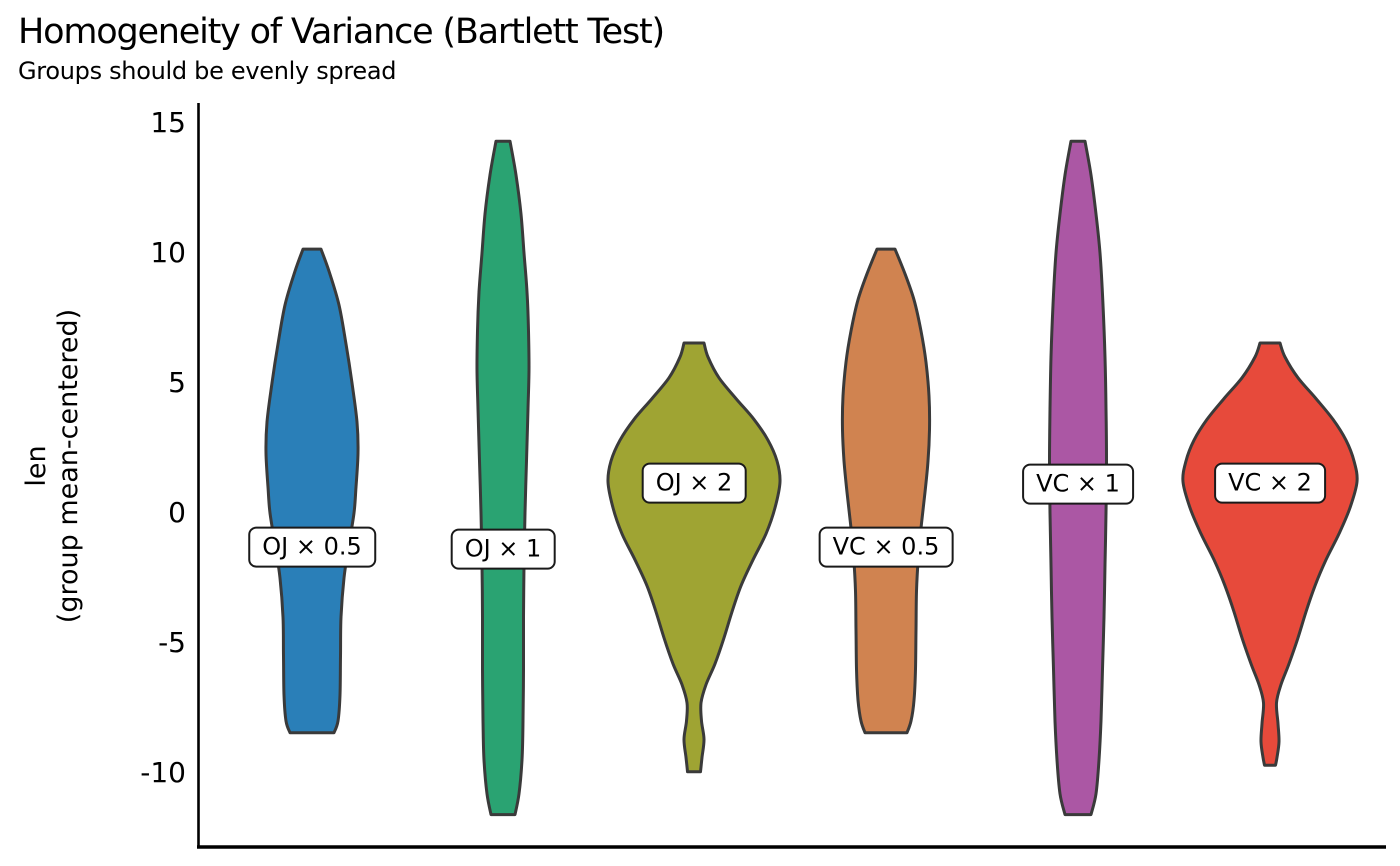  Describe the element at coordinates (886, 547) in the screenshot. I see `violin-label-vc-0-5: VC × 0.5` at that location.